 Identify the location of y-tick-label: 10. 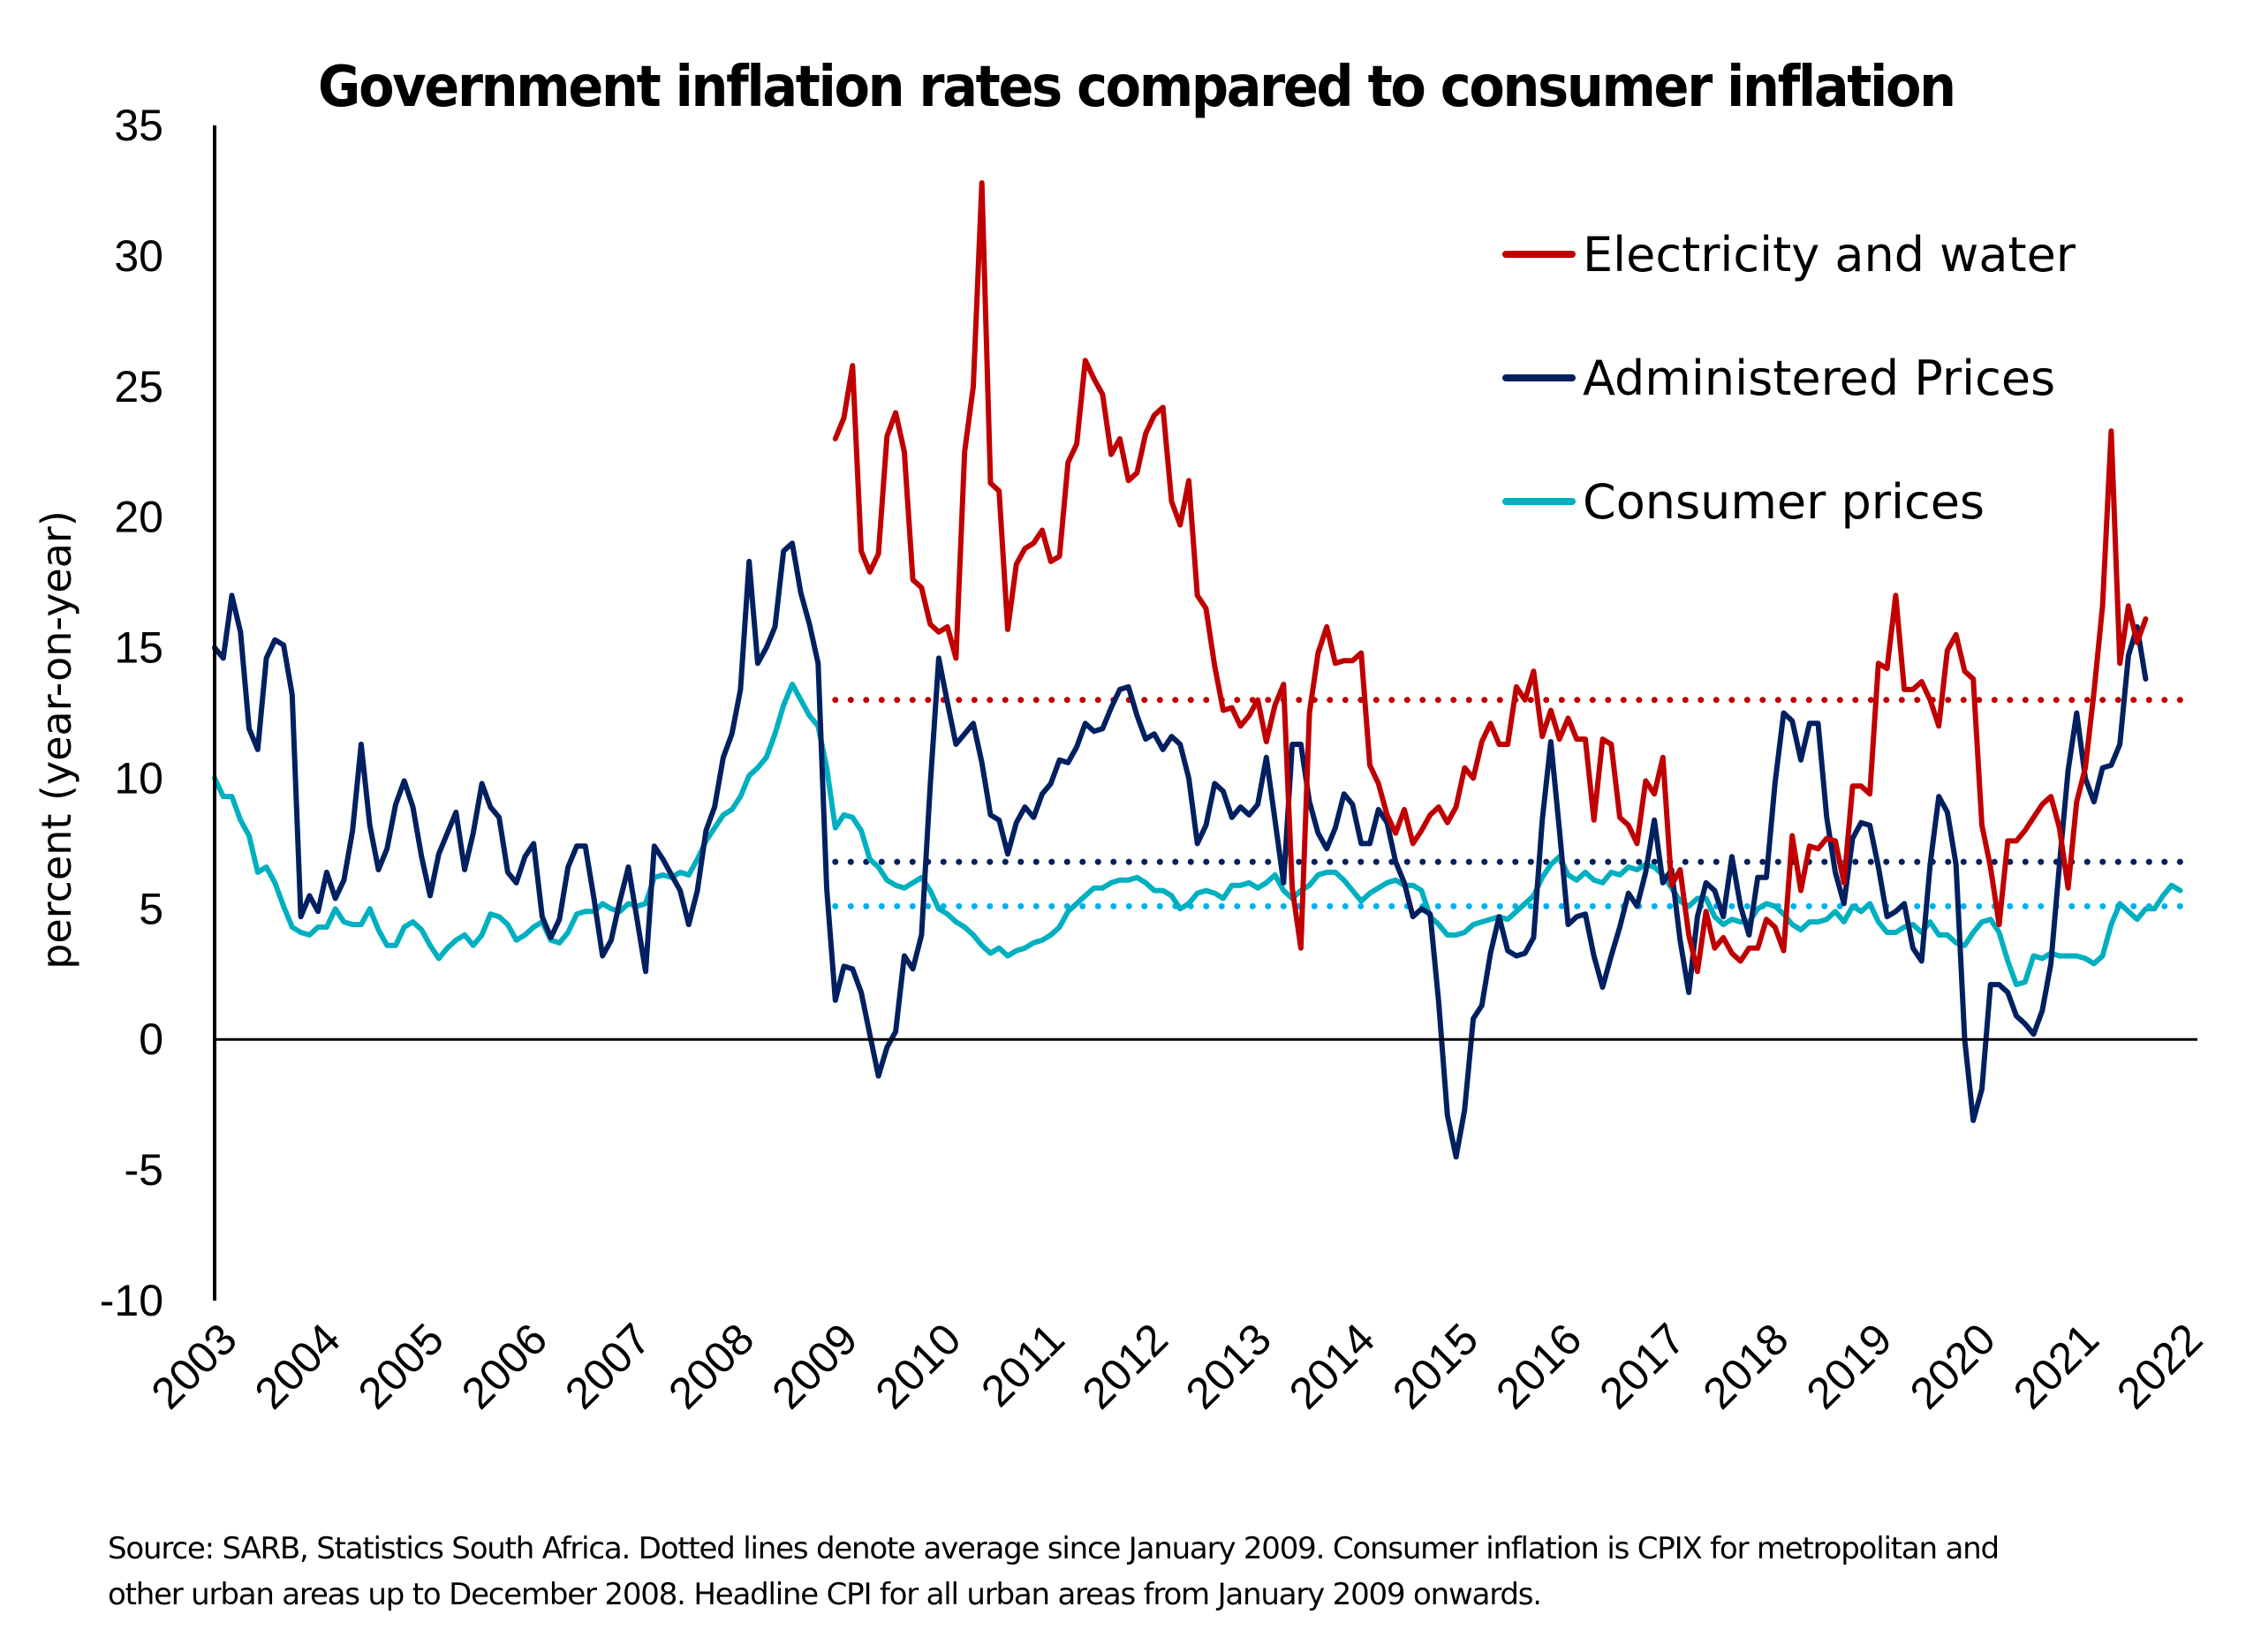
(138, 778).